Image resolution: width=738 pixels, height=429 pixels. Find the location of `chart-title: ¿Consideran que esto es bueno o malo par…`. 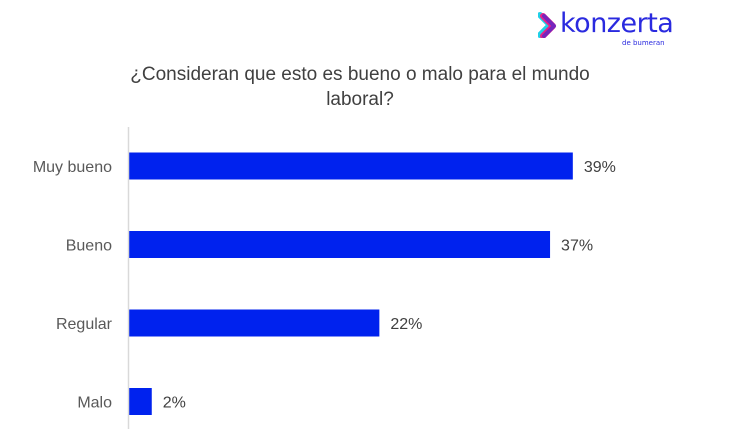

chart-title: ¿Consideran que esto es bueno o malo par… is located at coordinates (360, 87).